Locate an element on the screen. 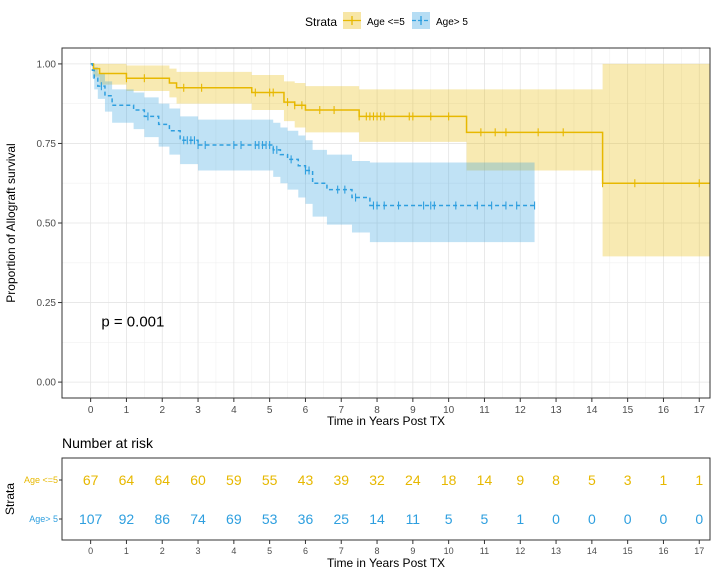 This screenshot has width=716, height=576. x-tick-label: 15 is located at coordinates (628, 410).